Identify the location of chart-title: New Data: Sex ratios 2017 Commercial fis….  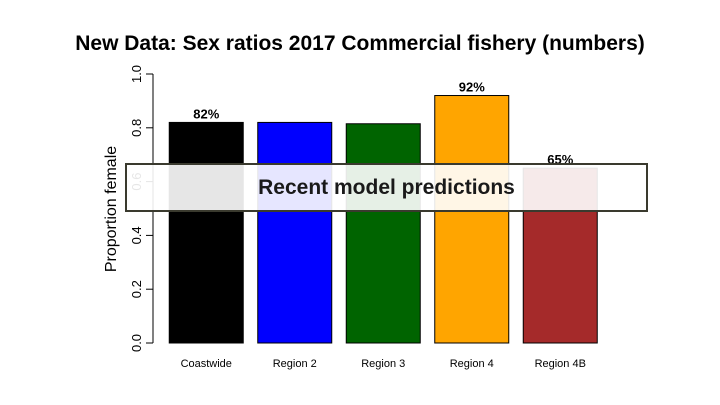
(360, 43).